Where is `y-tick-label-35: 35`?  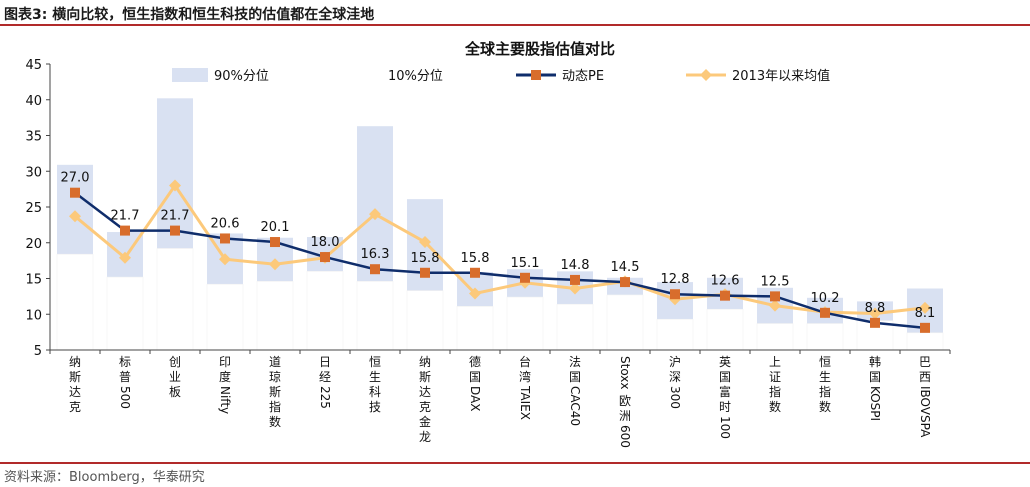 y-tick-label-35: 35 is located at coordinates (33, 137).